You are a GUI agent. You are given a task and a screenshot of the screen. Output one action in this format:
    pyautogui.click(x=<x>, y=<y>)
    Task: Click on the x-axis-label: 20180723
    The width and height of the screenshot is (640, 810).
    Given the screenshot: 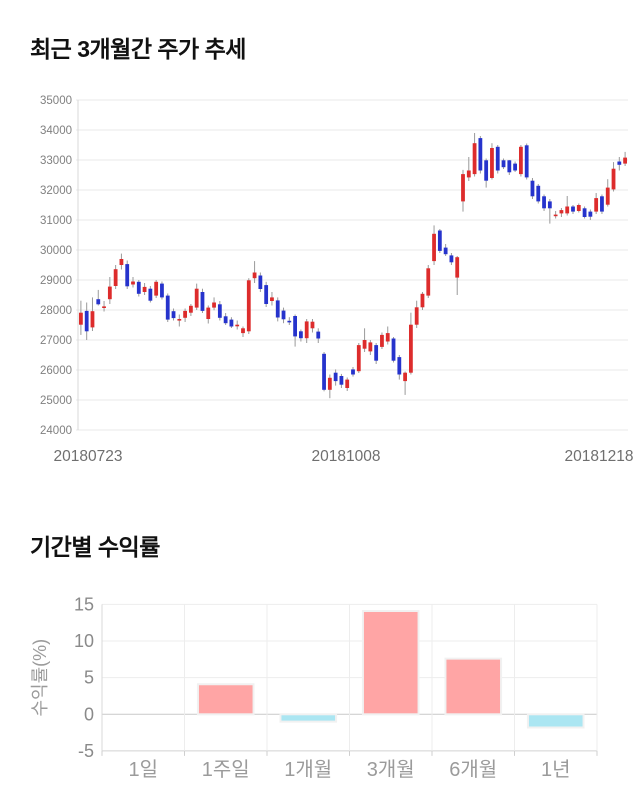 What is the action you would take?
    pyautogui.click(x=88, y=456)
    